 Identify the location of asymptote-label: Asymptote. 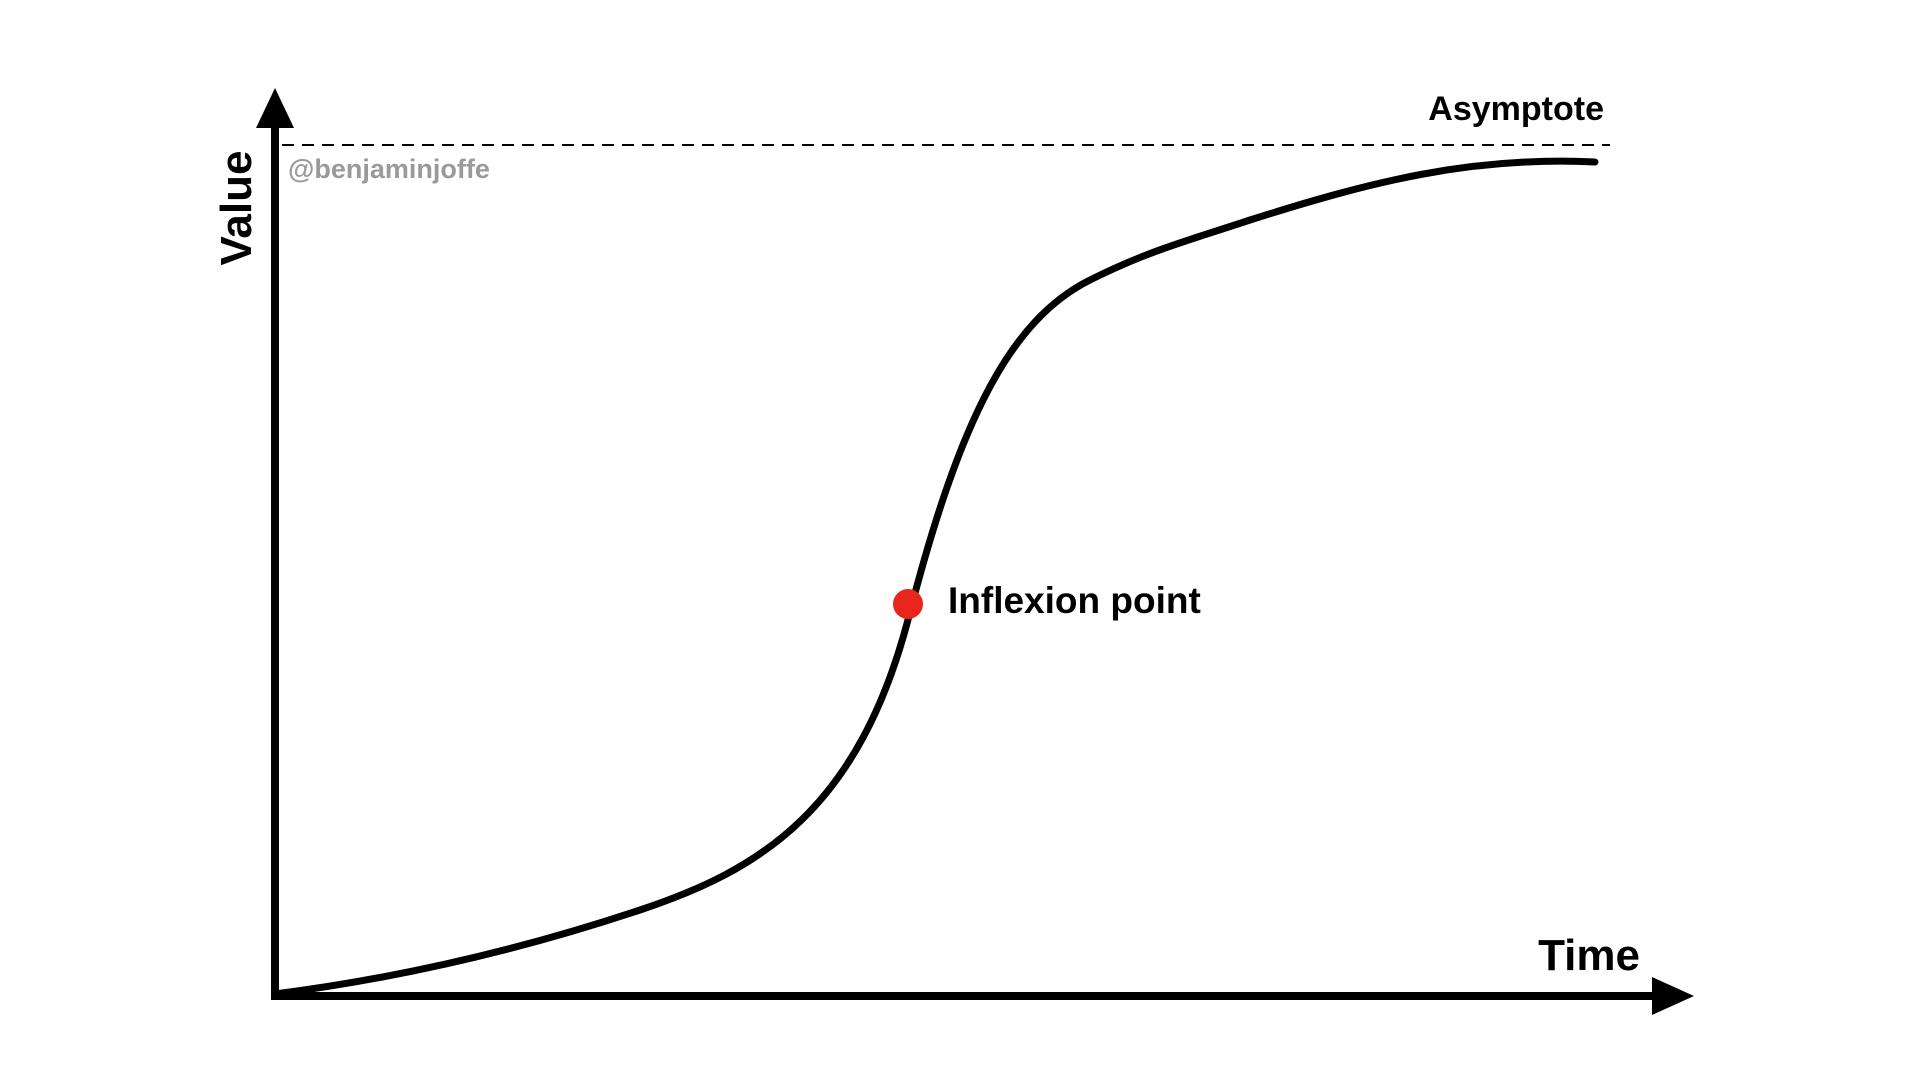
(1516, 109).